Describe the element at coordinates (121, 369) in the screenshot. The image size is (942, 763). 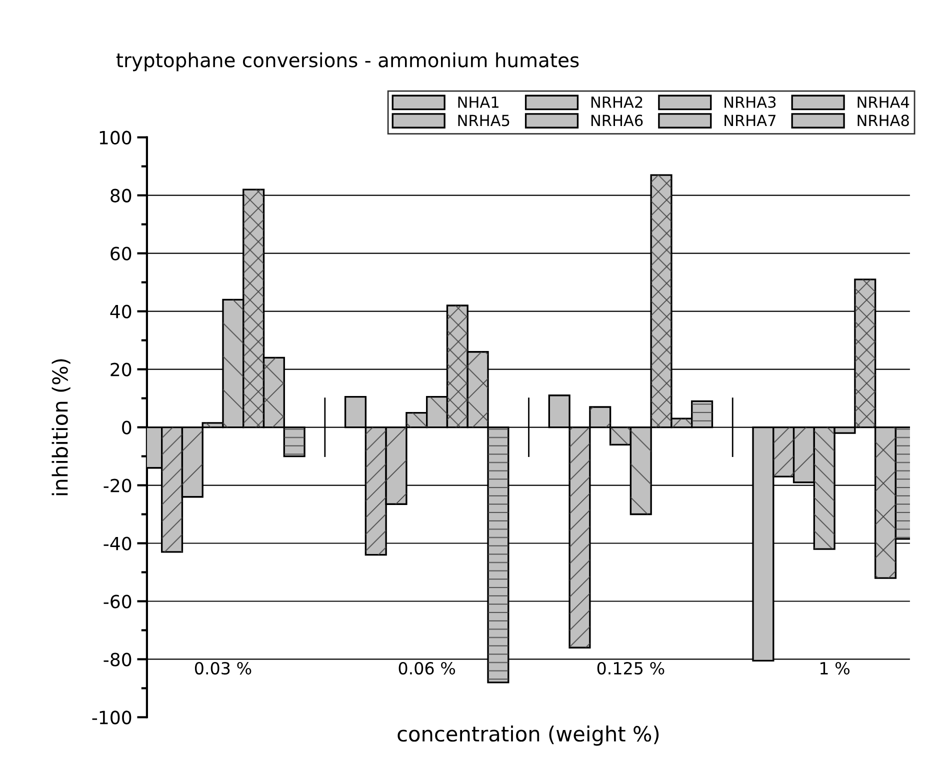
I see `y-tick-label: 20` at that location.